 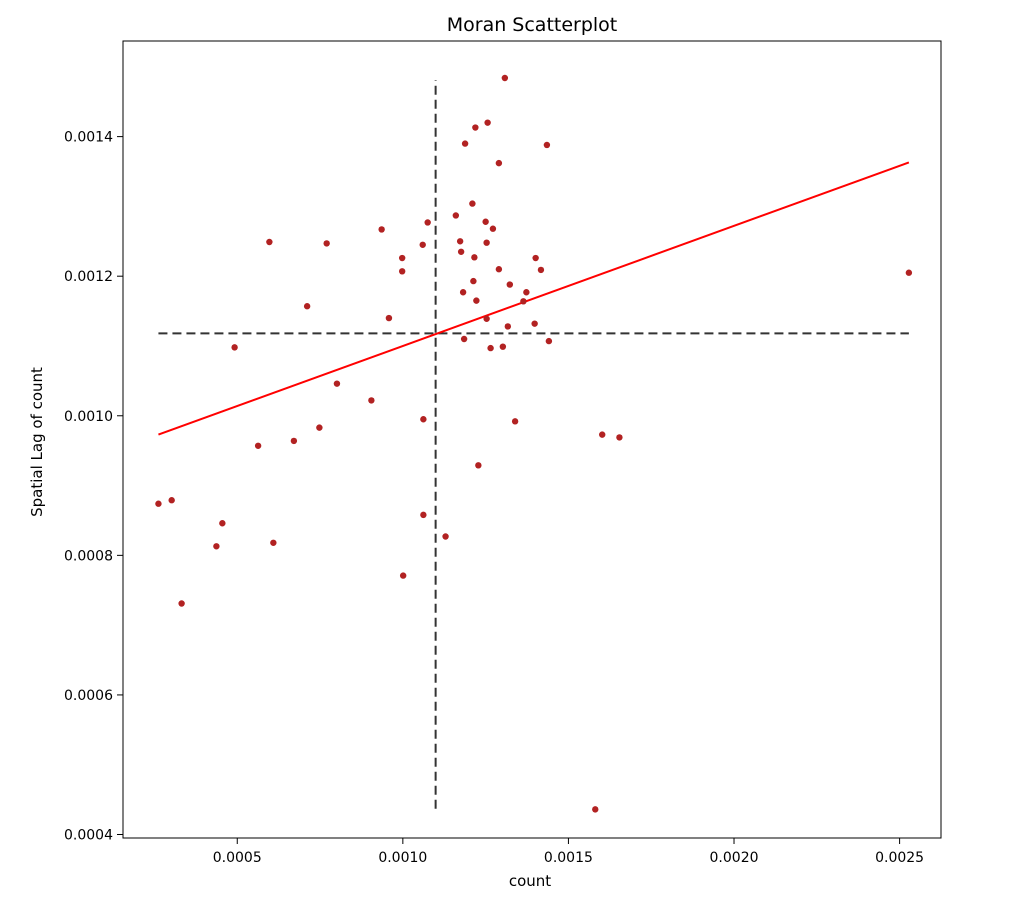 I want to click on chart-title: Moran Scatterplot, so click(x=532, y=25).